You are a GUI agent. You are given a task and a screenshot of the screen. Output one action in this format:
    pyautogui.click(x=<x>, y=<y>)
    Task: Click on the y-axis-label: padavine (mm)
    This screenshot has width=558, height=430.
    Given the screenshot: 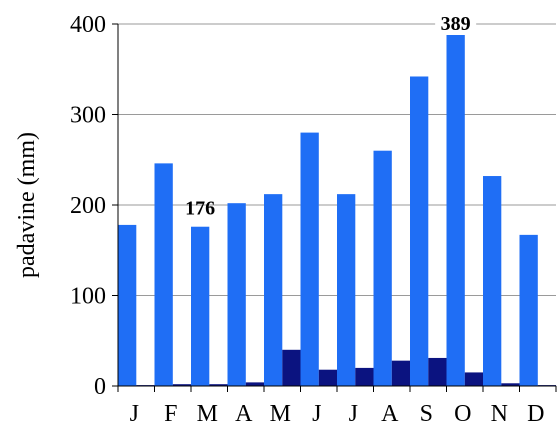 What is the action you would take?
    pyautogui.click(x=27, y=205)
    